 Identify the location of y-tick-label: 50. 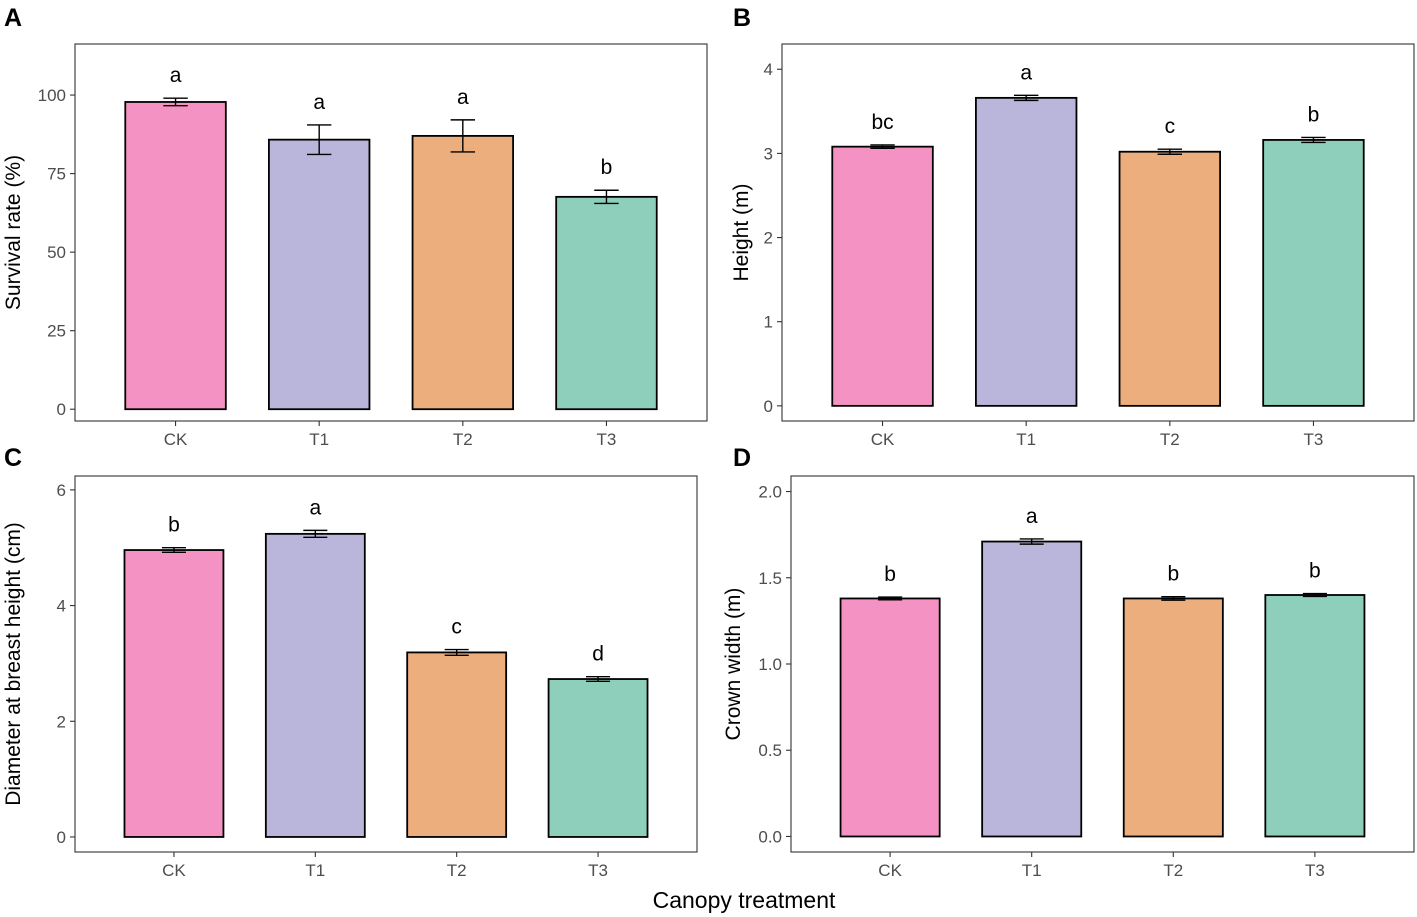
(56, 252).